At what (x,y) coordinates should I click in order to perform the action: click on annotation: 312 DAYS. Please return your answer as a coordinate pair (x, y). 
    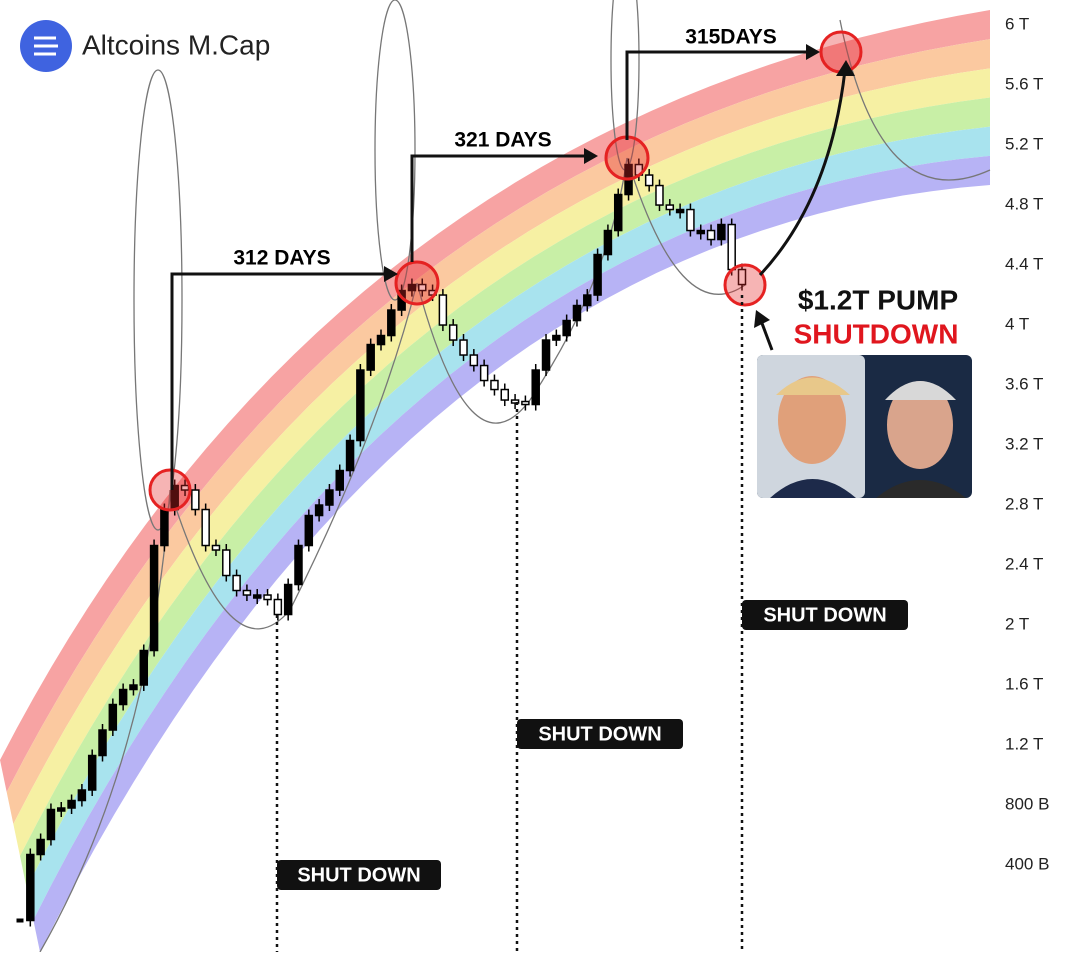
    Looking at the image, I should click on (281, 258).